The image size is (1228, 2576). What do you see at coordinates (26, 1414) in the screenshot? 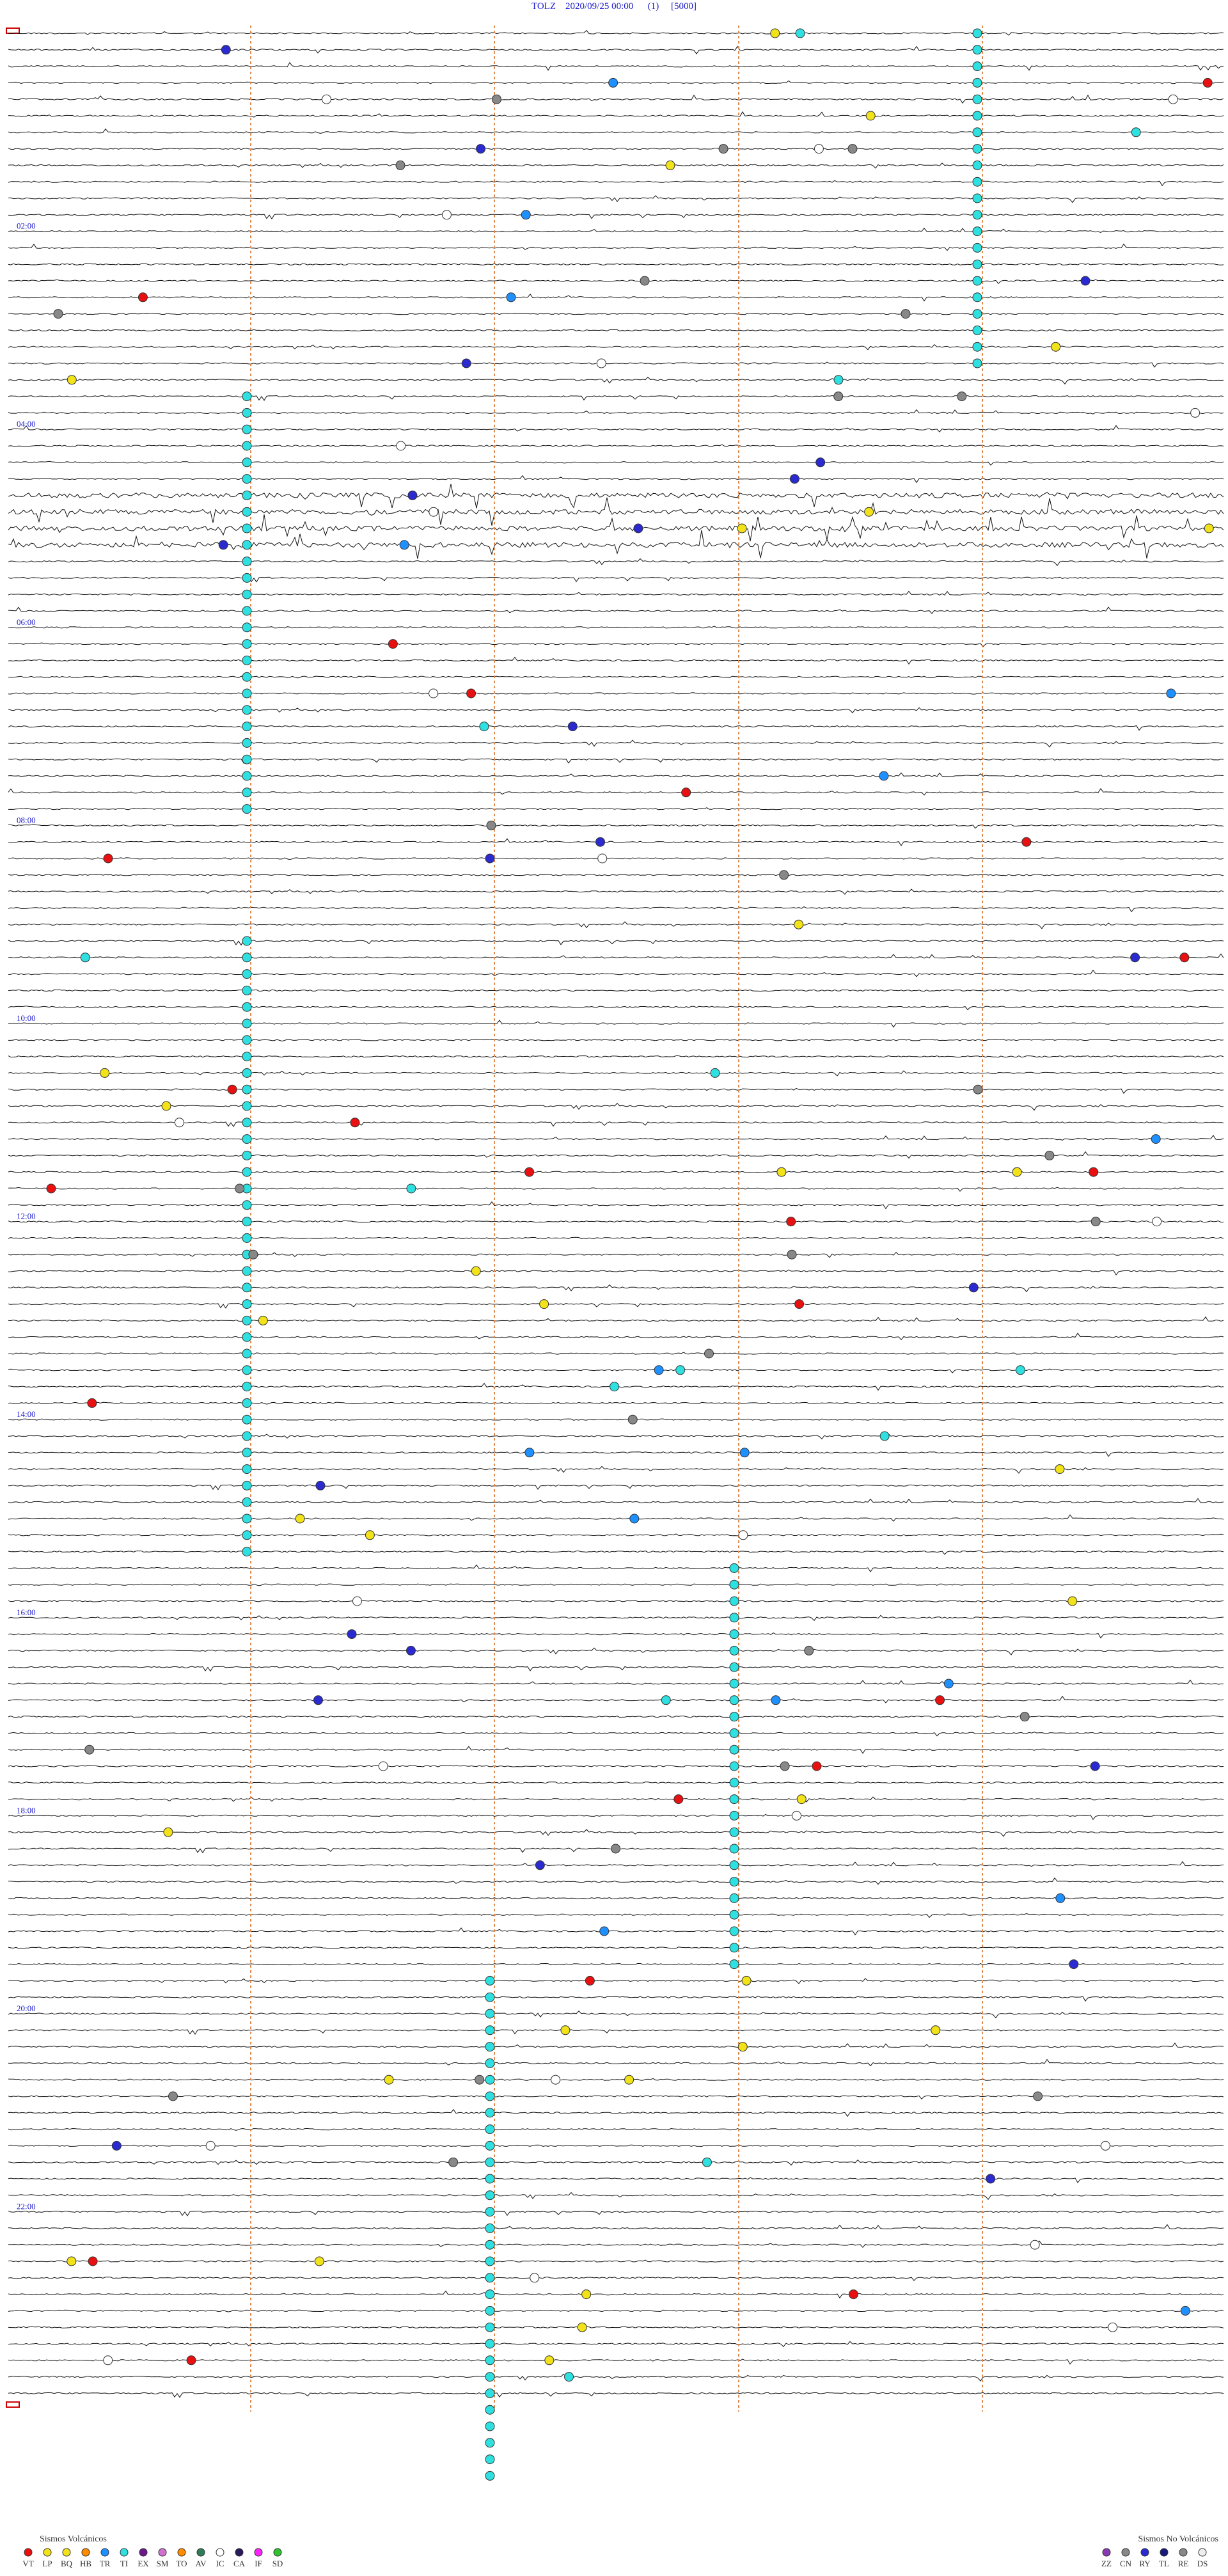
I see `hour-label: 14:00` at bounding box center [26, 1414].